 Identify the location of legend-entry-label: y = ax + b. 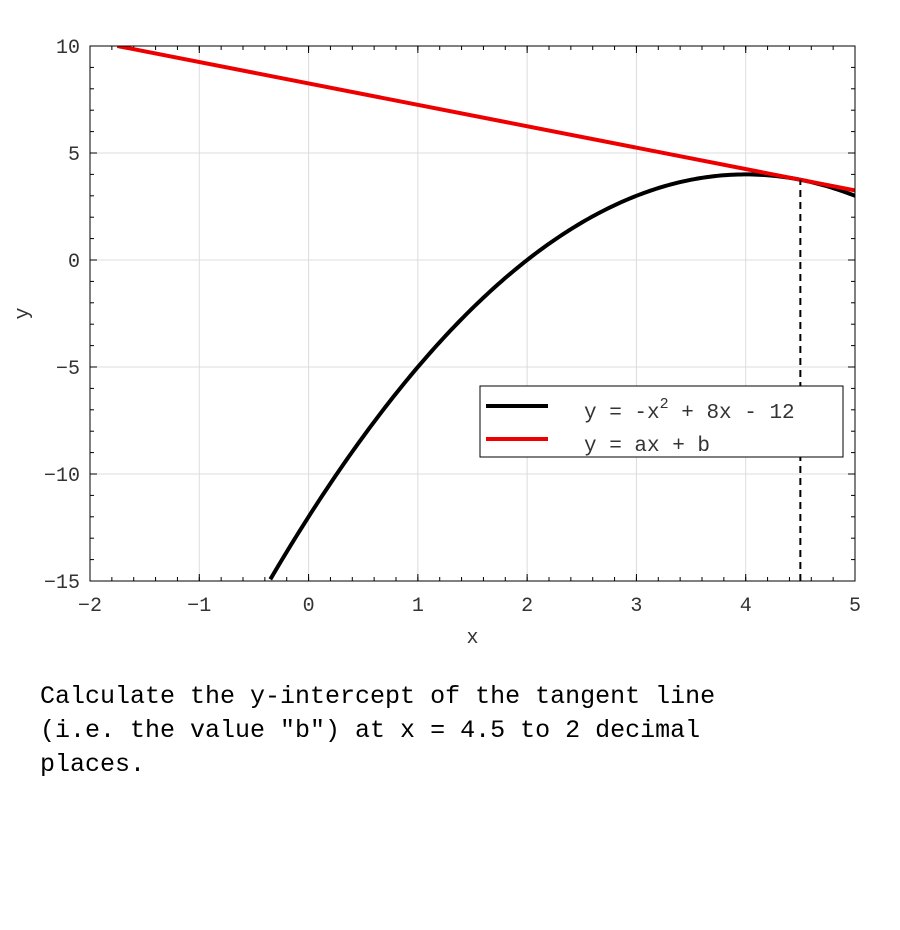
(647, 446).